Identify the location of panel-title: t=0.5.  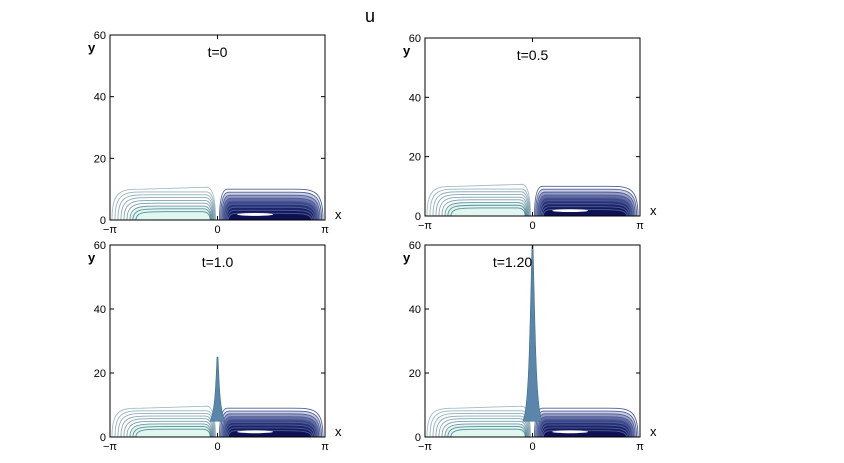
(533, 55).